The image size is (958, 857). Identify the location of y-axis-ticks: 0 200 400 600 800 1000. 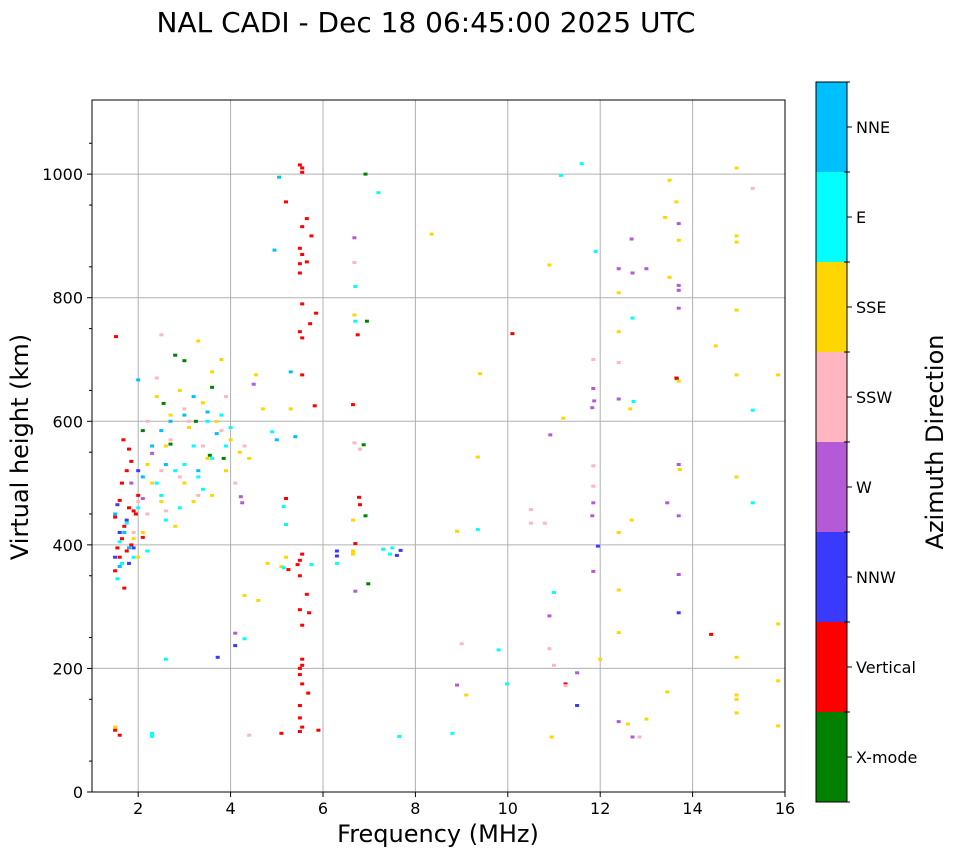
(67, 472).